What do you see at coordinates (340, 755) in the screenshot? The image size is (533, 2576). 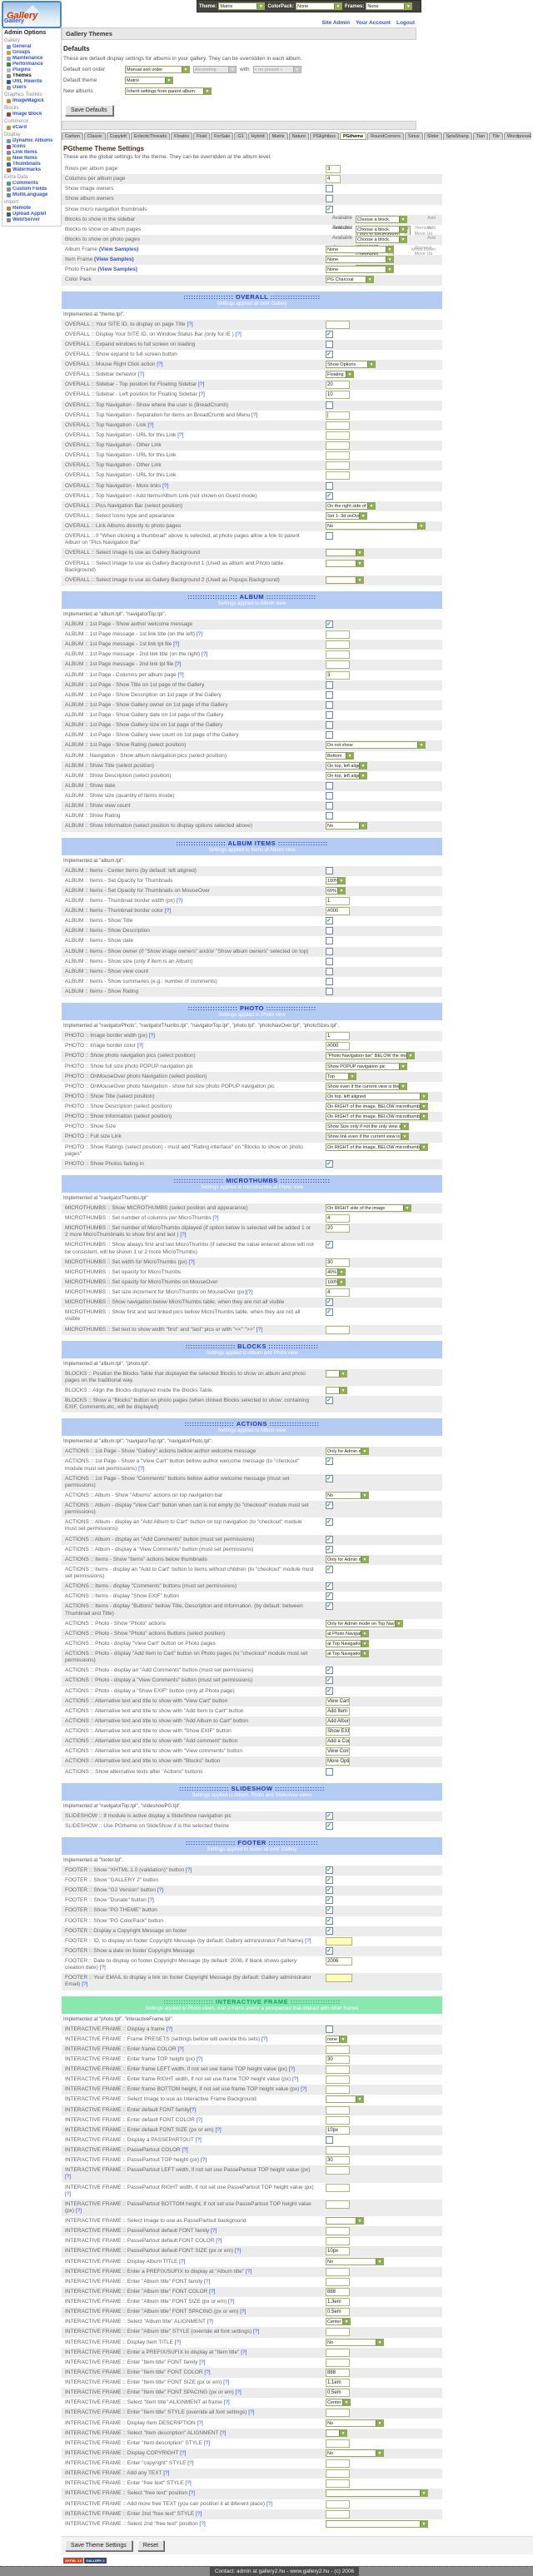 I see `select-dropdown: Bottom ▼` at bounding box center [340, 755].